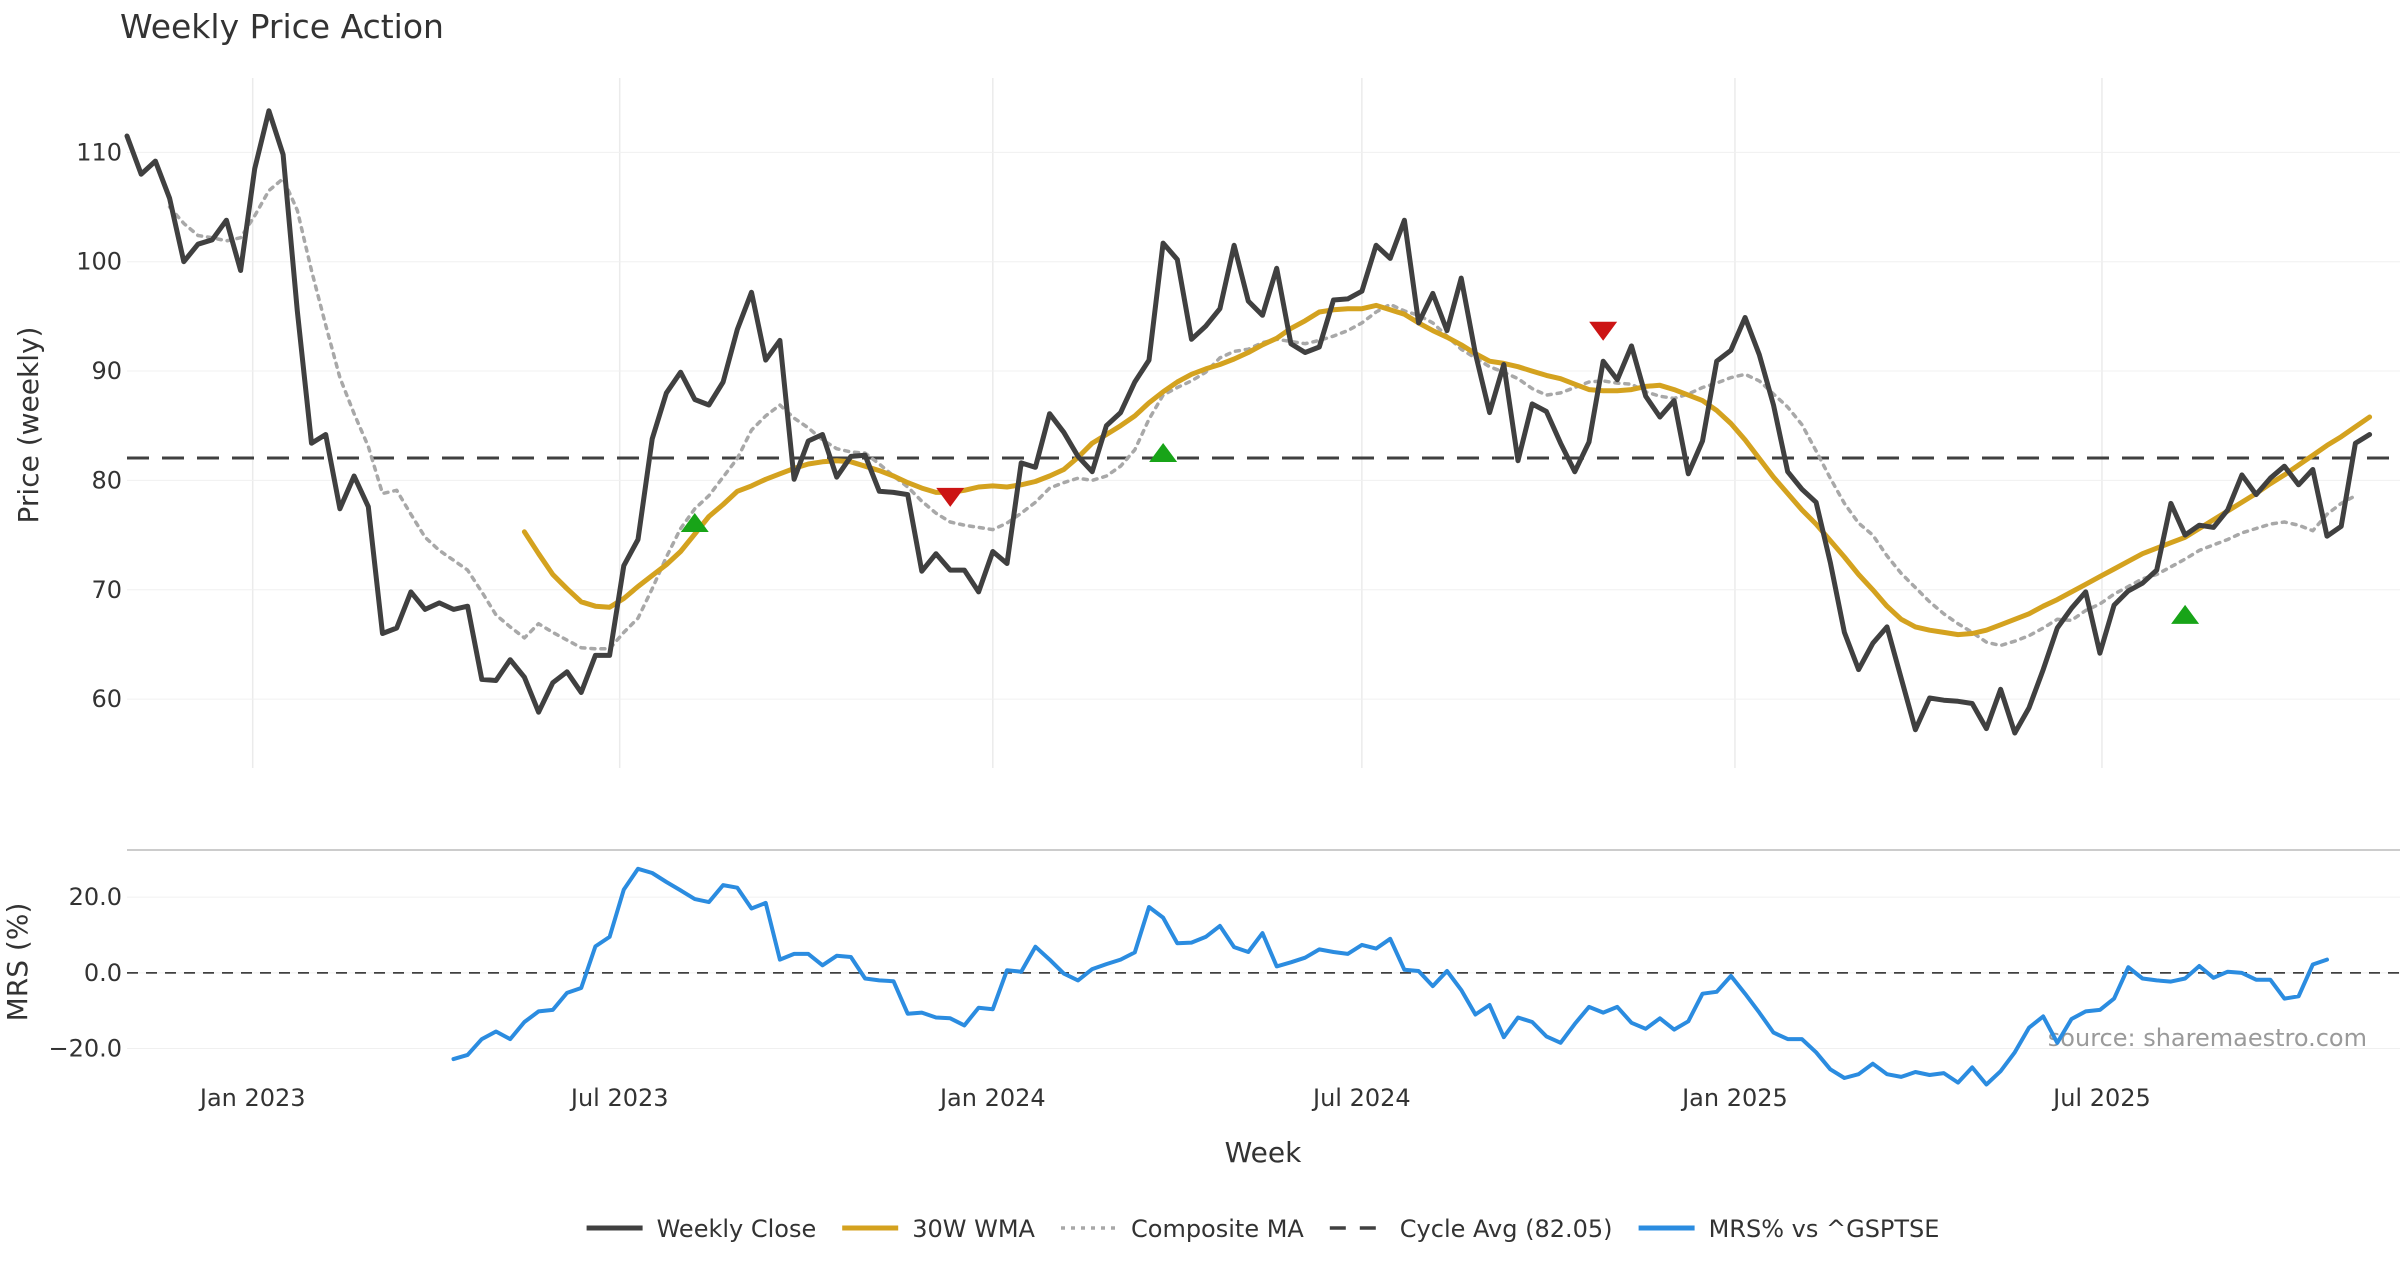 This screenshot has height=1264, width=2400. Describe the element at coordinates (1361, 1098) in the screenshot. I see `x-tick-label: Jul 2024` at that location.